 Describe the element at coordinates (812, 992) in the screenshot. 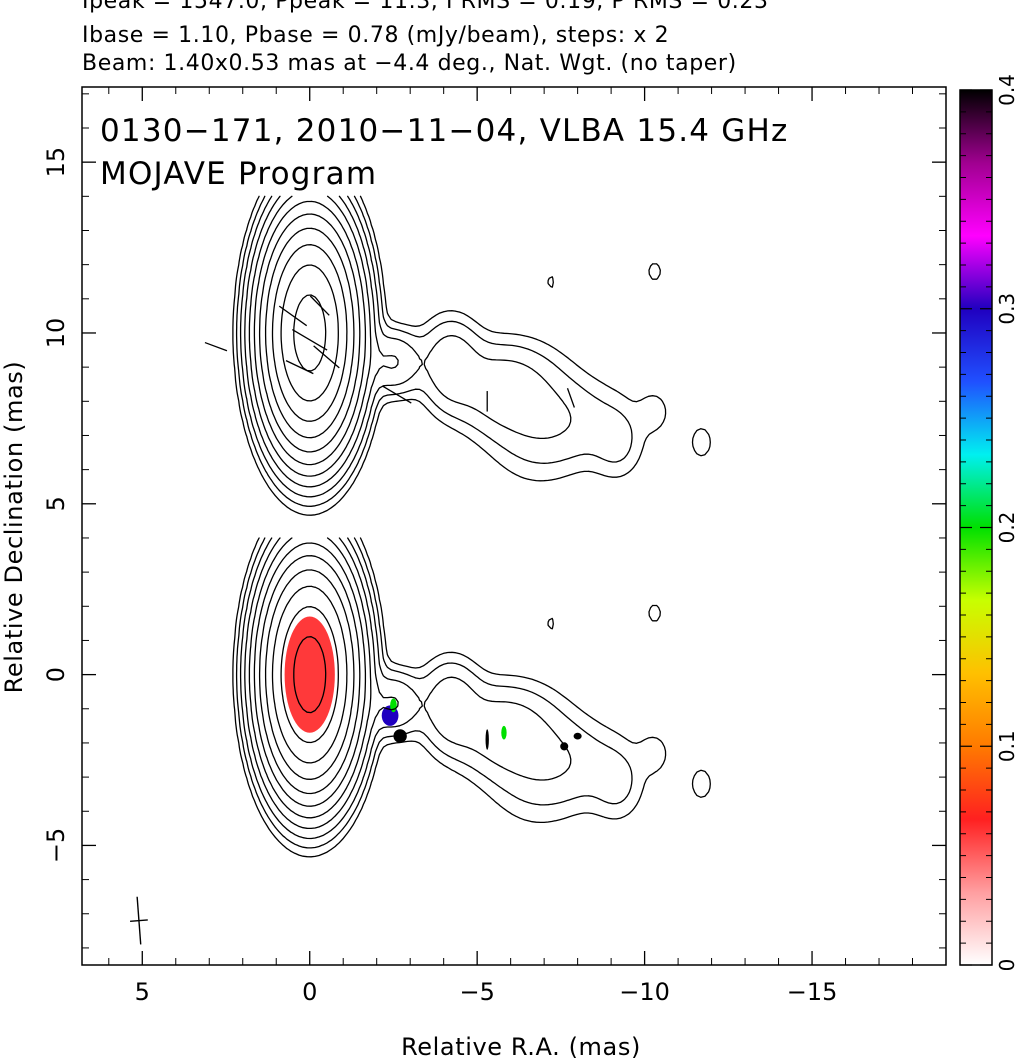

I see `x-tick-label: −15` at that location.